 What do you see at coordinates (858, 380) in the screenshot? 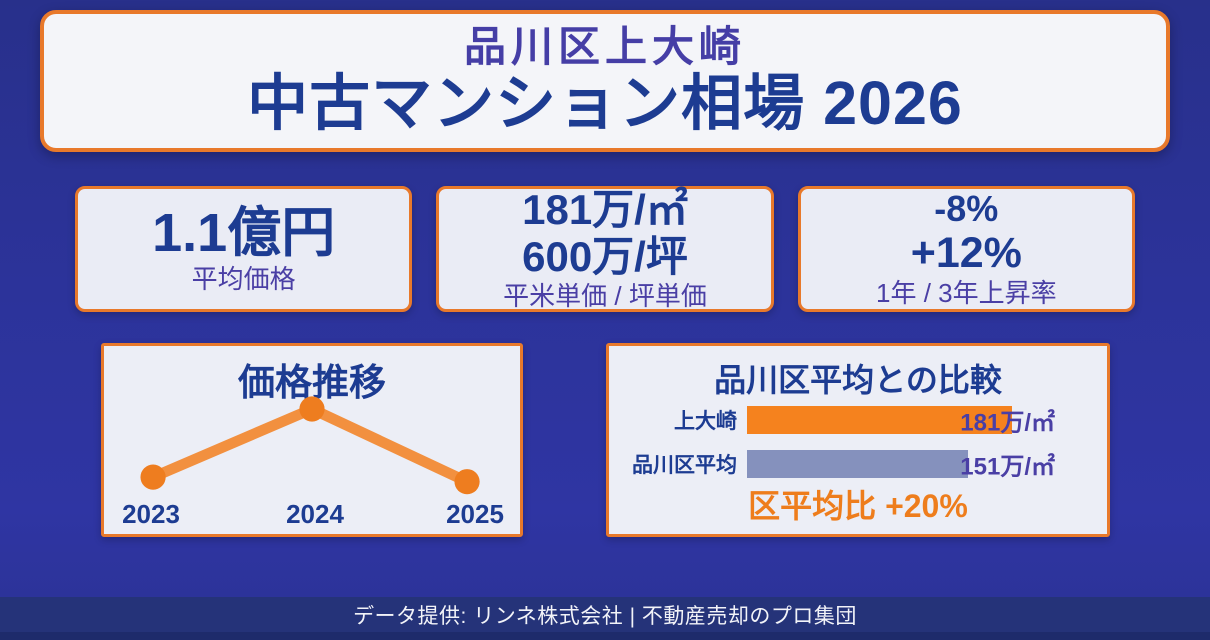
I see `comparison-chart-title: 品川区平均との比較` at bounding box center [858, 380].